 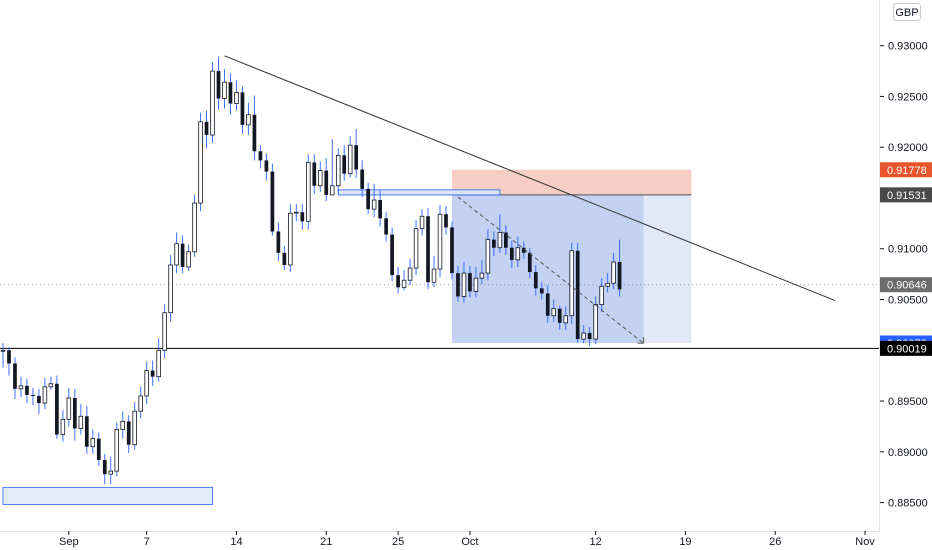 What do you see at coordinates (907, 12) in the screenshot?
I see `currency-badge: GBP` at bounding box center [907, 12].